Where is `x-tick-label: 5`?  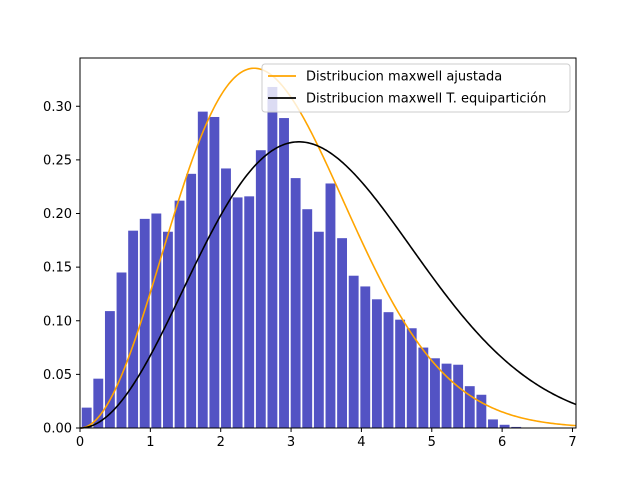 x-tick-label: 5 is located at coordinates (432, 442).